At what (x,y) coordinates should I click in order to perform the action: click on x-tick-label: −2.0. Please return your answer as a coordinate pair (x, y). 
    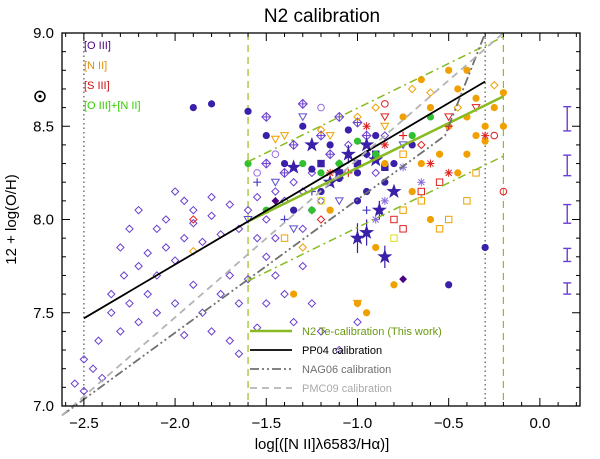
    Looking at the image, I should click on (175, 423).